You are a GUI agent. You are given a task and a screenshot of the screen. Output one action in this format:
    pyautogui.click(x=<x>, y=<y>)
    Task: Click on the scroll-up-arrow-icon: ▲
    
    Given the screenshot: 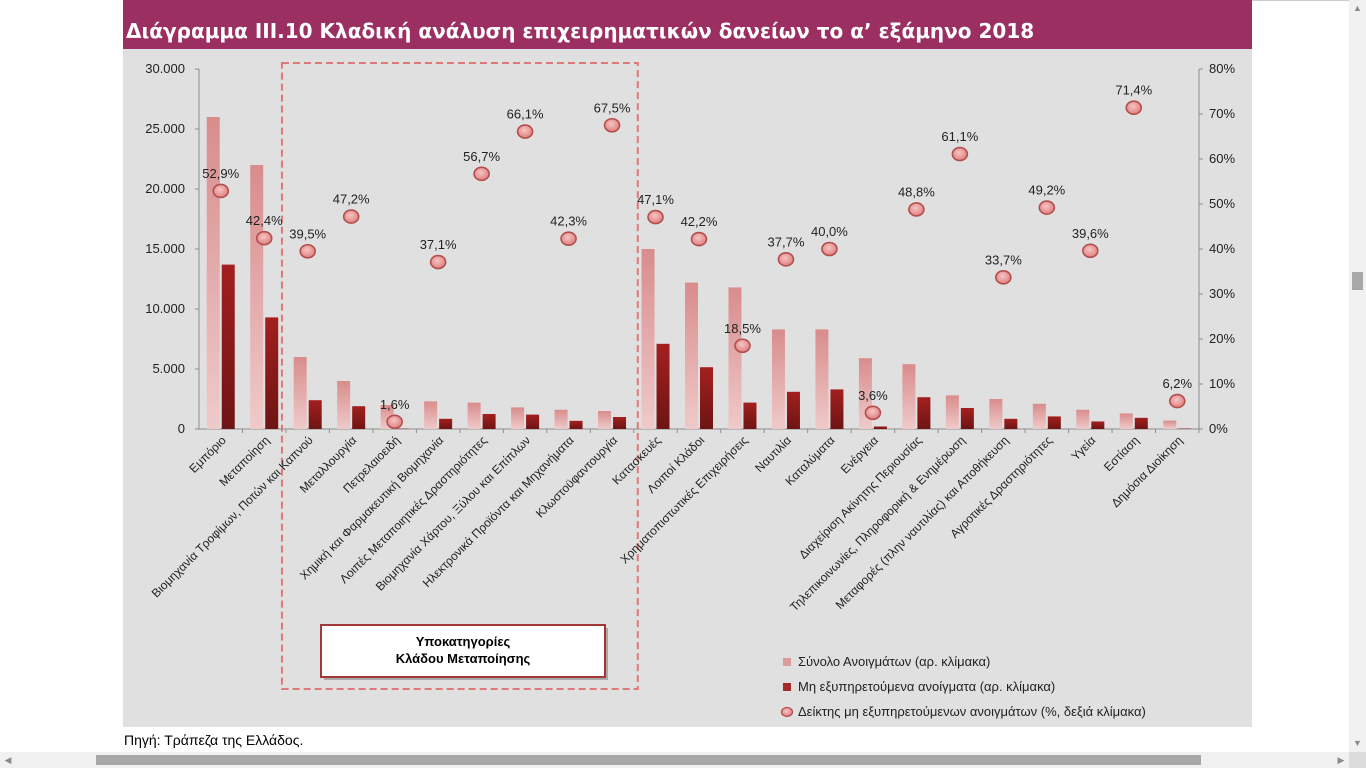 What is the action you would take?
    pyautogui.click(x=1357, y=8)
    